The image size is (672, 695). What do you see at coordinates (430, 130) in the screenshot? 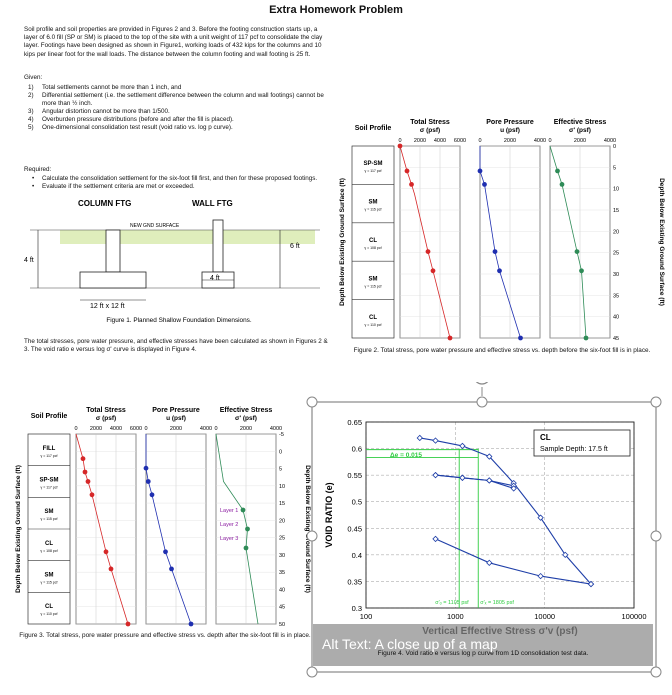
I see `panel-subtitle: σ (psf)` at bounding box center [430, 130].